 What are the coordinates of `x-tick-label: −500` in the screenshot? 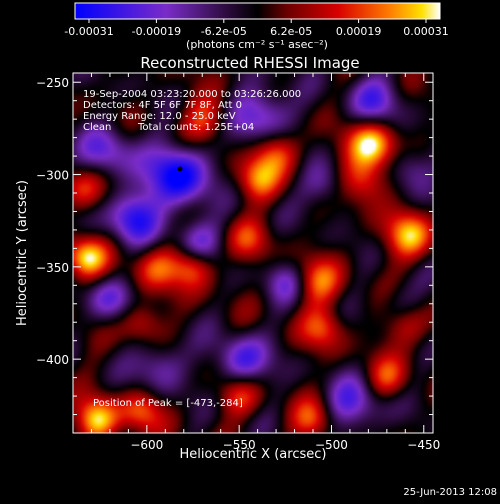 It's located at (331, 445).